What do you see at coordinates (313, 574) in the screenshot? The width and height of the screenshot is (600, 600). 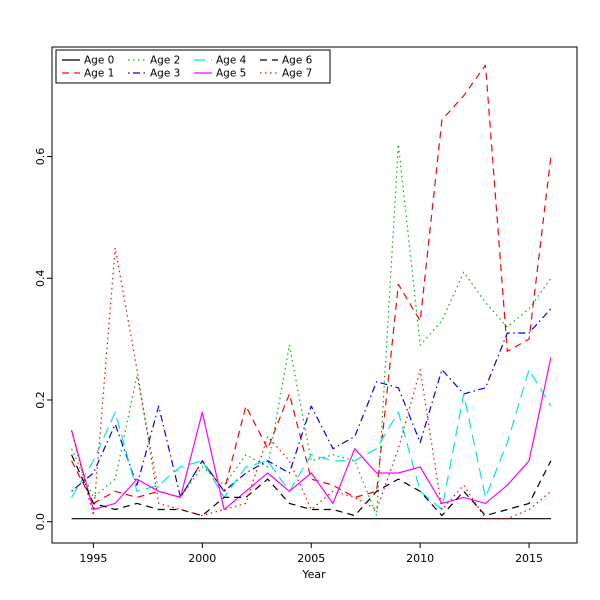 I see `x-axis-label: Year` at bounding box center [313, 574].